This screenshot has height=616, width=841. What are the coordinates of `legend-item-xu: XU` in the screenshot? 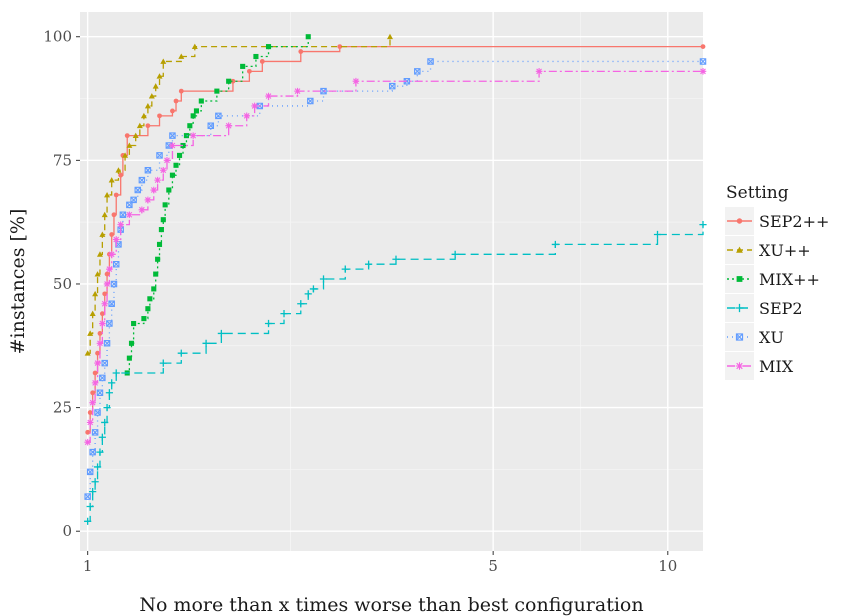 It's located at (754, 337).